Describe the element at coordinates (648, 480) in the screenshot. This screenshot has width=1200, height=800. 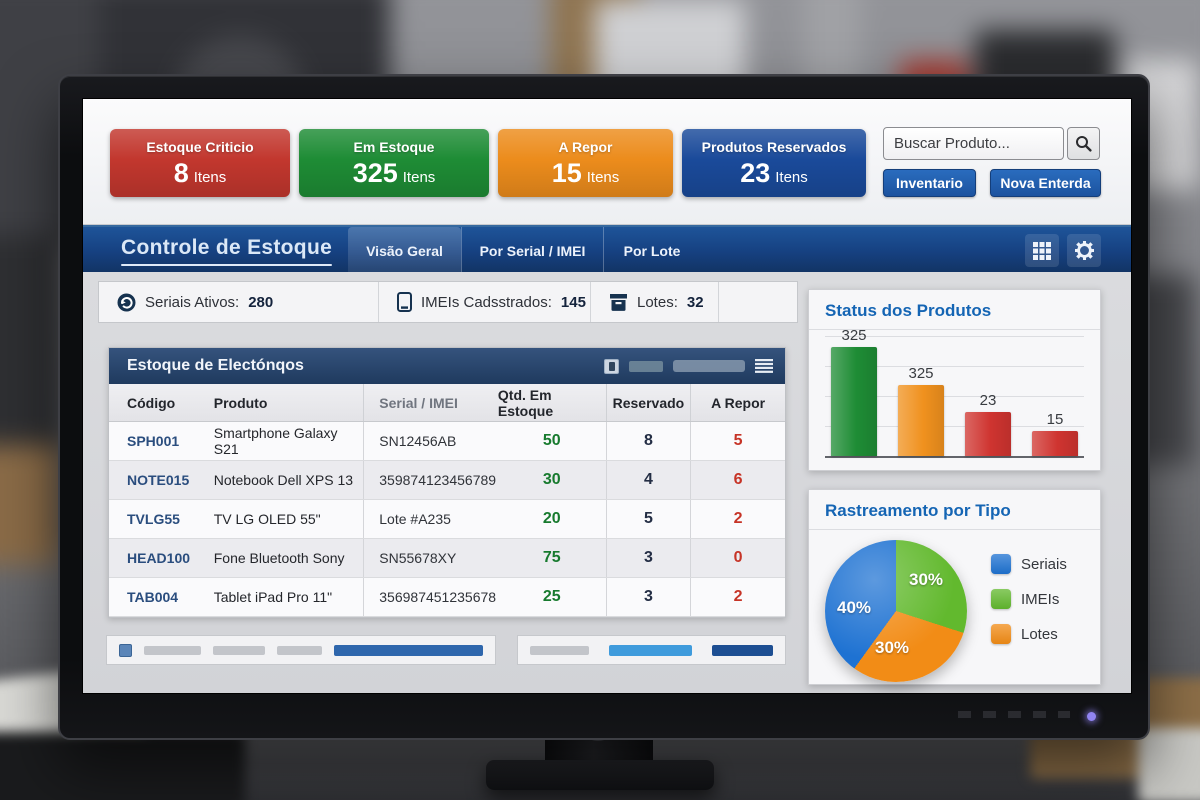
I see `cell-reserved: 4` at that location.